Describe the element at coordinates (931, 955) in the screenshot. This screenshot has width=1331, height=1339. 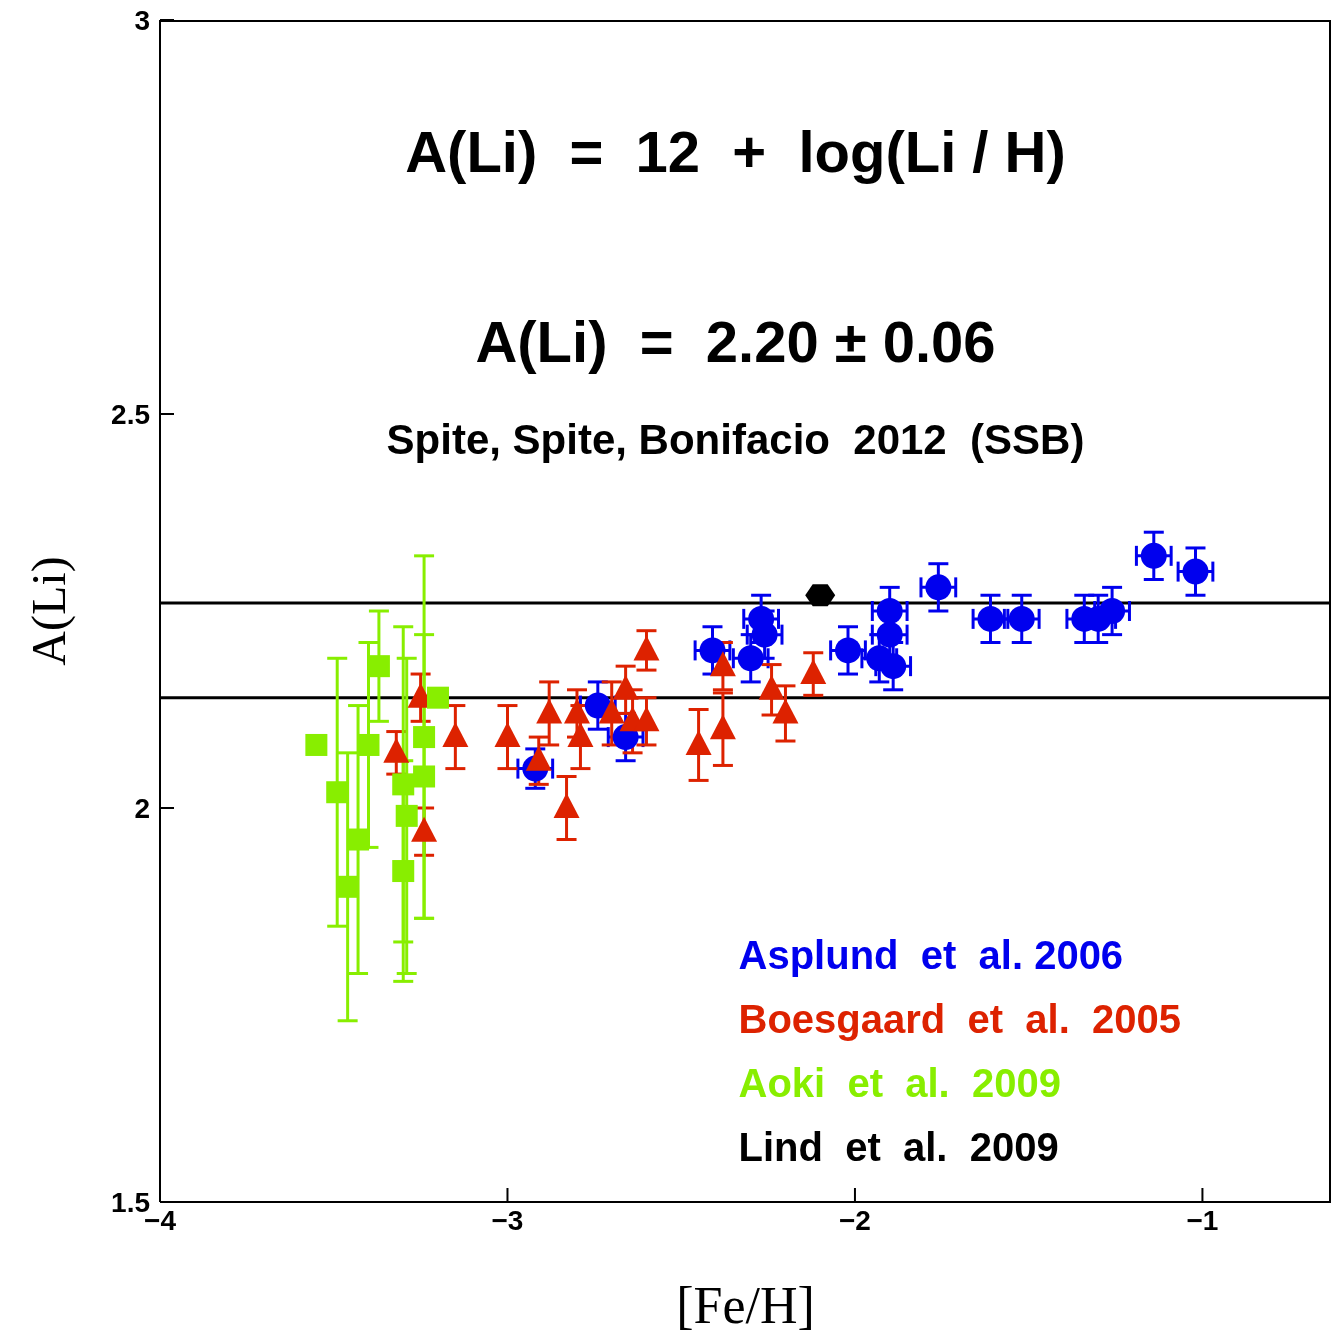
I see `text: Asplund et al. 2006` at that location.